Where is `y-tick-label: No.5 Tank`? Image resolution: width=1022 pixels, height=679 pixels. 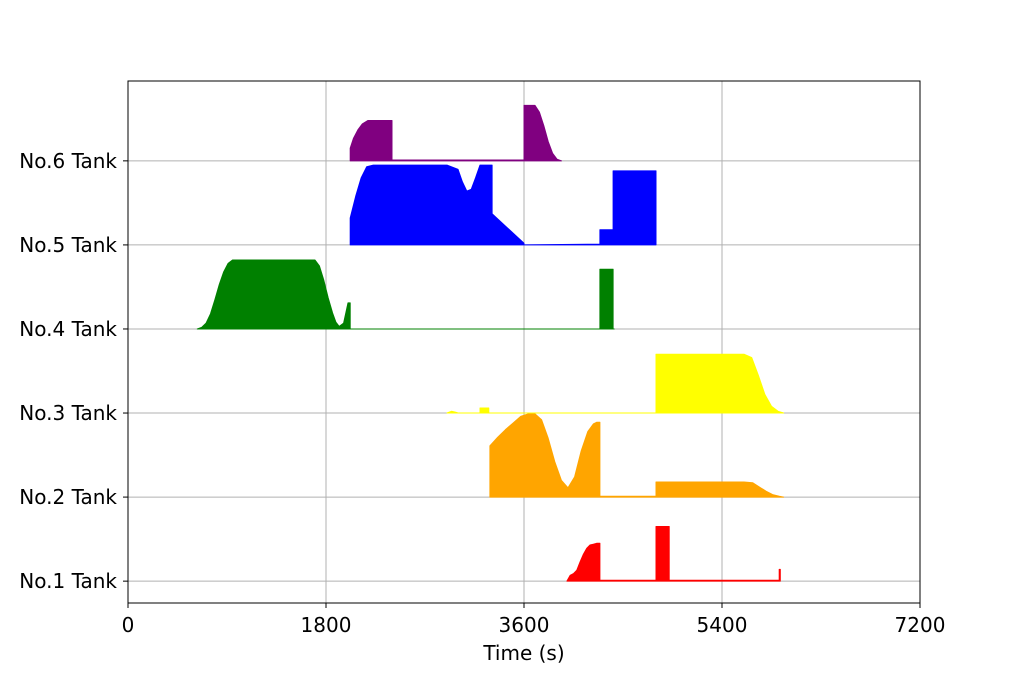 y-tick-label: No.5 Tank is located at coordinates (68, 245).